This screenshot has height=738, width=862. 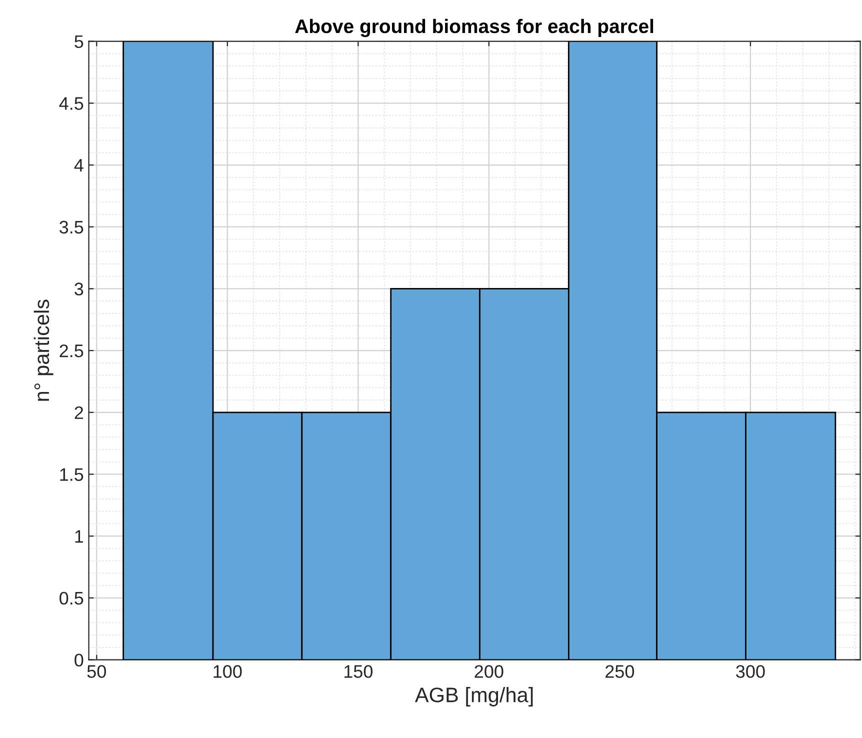 I want to click on y-tick-label: 1, so click(x=79, y=536).